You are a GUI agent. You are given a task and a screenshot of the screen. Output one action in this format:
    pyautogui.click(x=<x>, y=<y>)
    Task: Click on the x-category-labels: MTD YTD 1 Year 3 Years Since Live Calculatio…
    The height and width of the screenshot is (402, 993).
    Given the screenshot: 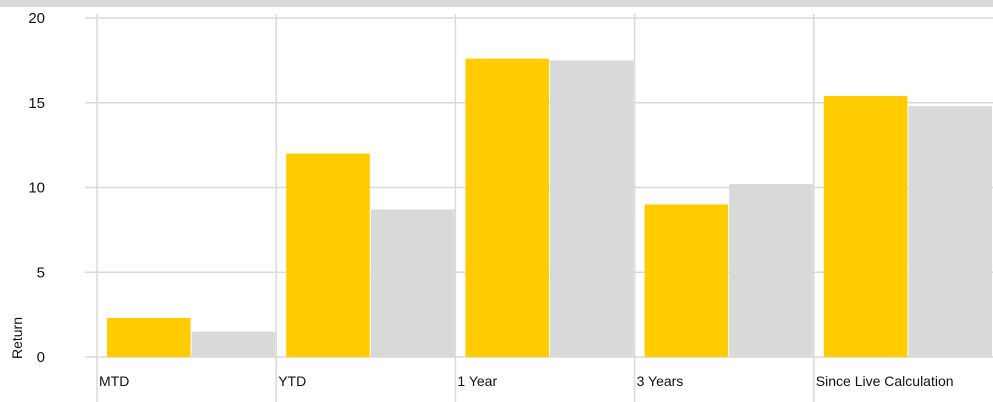 What is the action you would take?
    pyautogui.click(x=526, y=381)
    